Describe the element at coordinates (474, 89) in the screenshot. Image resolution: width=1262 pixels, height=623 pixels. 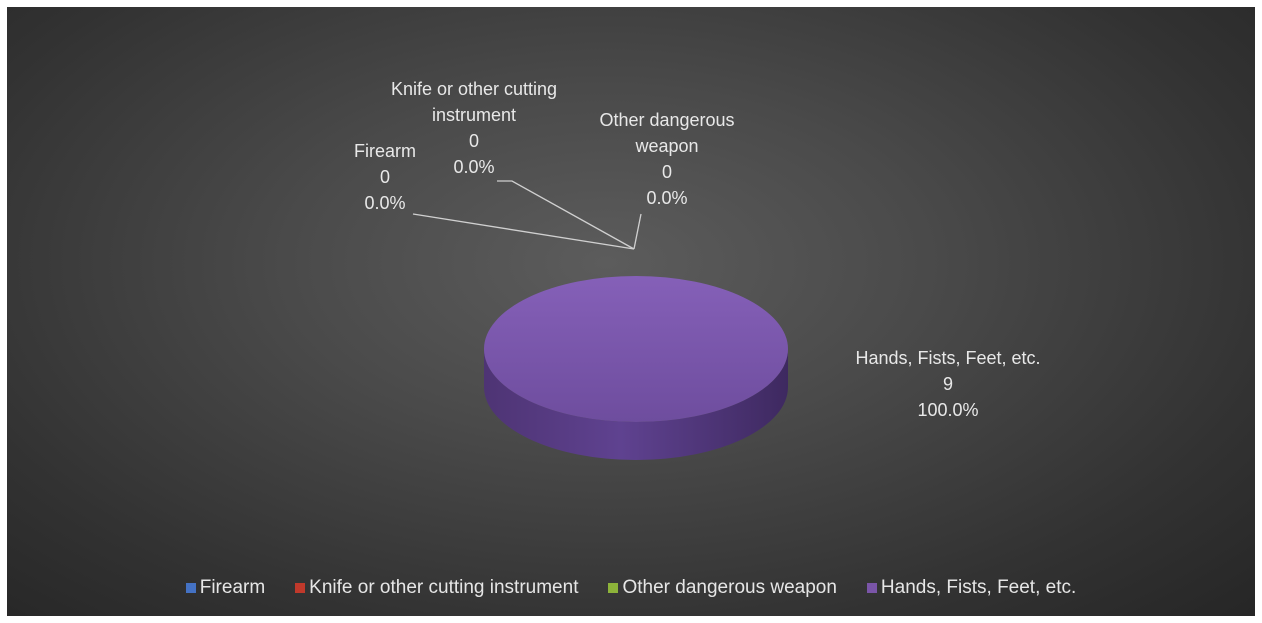
I see `data-label-line: Knife or other cutting` at that location.